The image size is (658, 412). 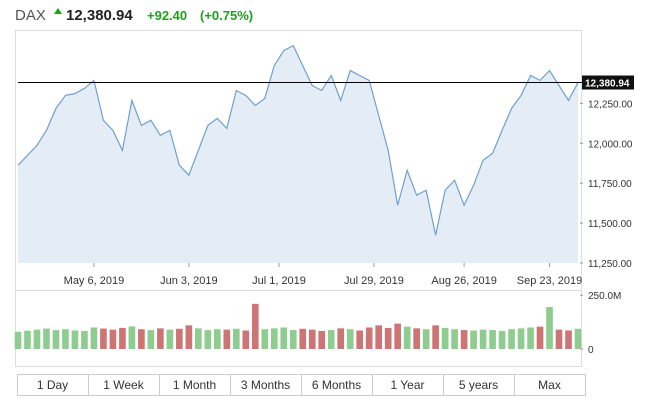 What do you see at coordinates (167, 15) in the screenshot?
I see `change: +92.40` at bounding box center [167, 15].